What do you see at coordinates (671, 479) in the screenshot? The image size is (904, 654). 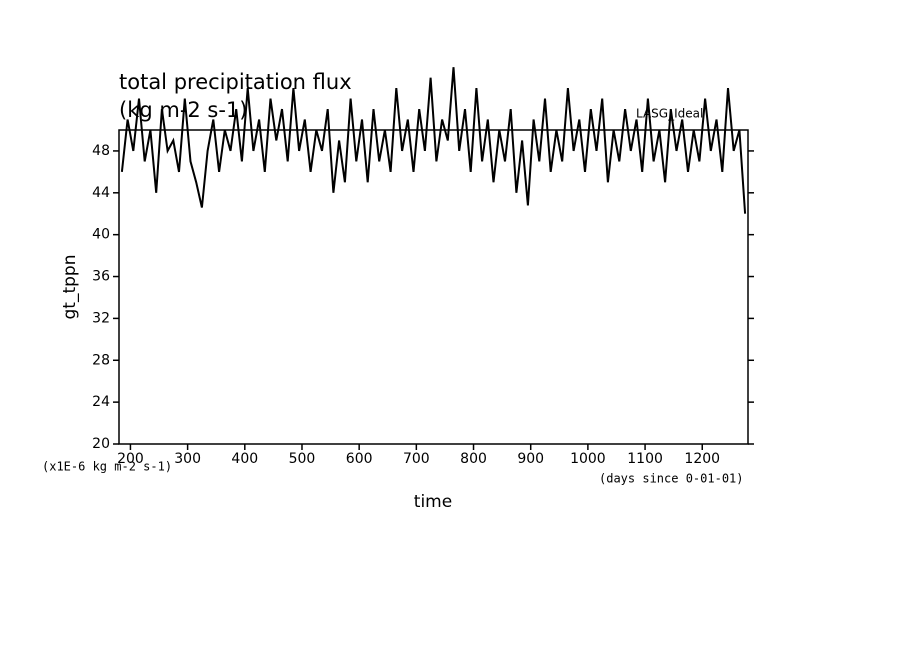 I see `x-units: (days since 0-01-01)` at bounding box center [671, 479].